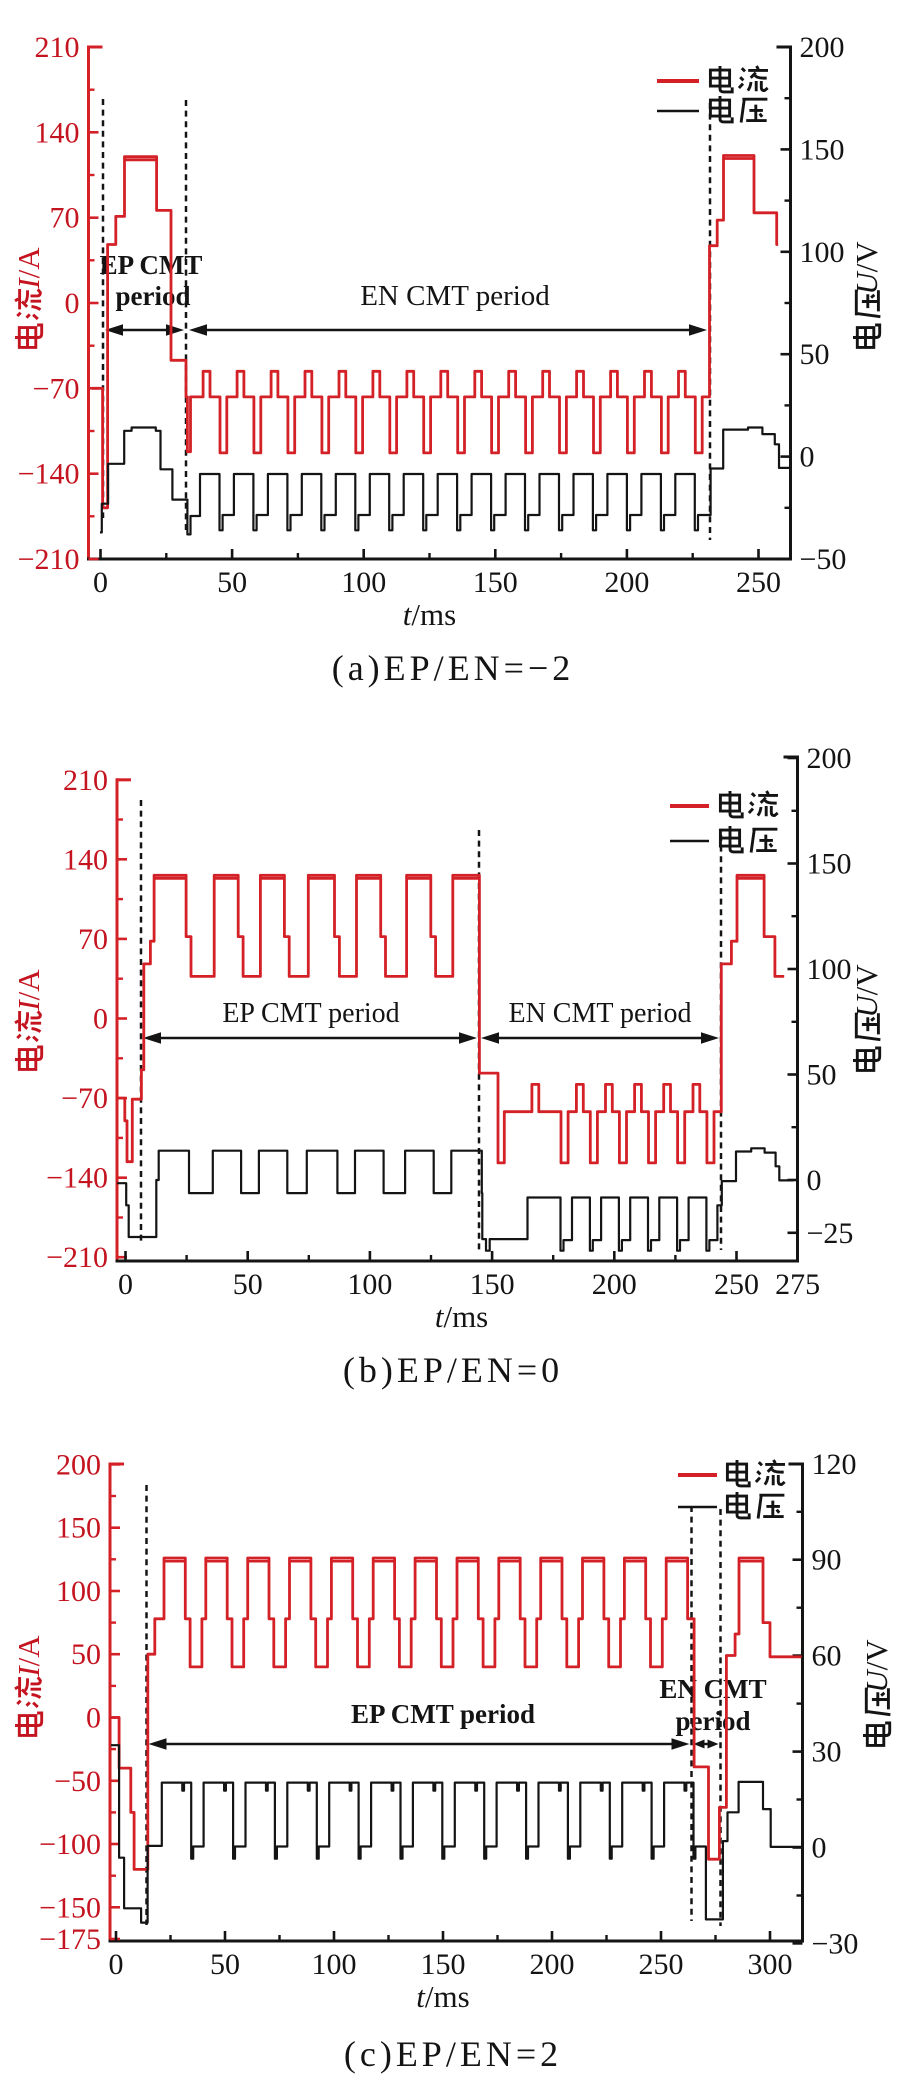 This screenshot has height=2095, width=898. What do you see at coordinates (797, 1284) in the screenshot?
I see `svg-text: 275` at bounding box center [797, 1284].